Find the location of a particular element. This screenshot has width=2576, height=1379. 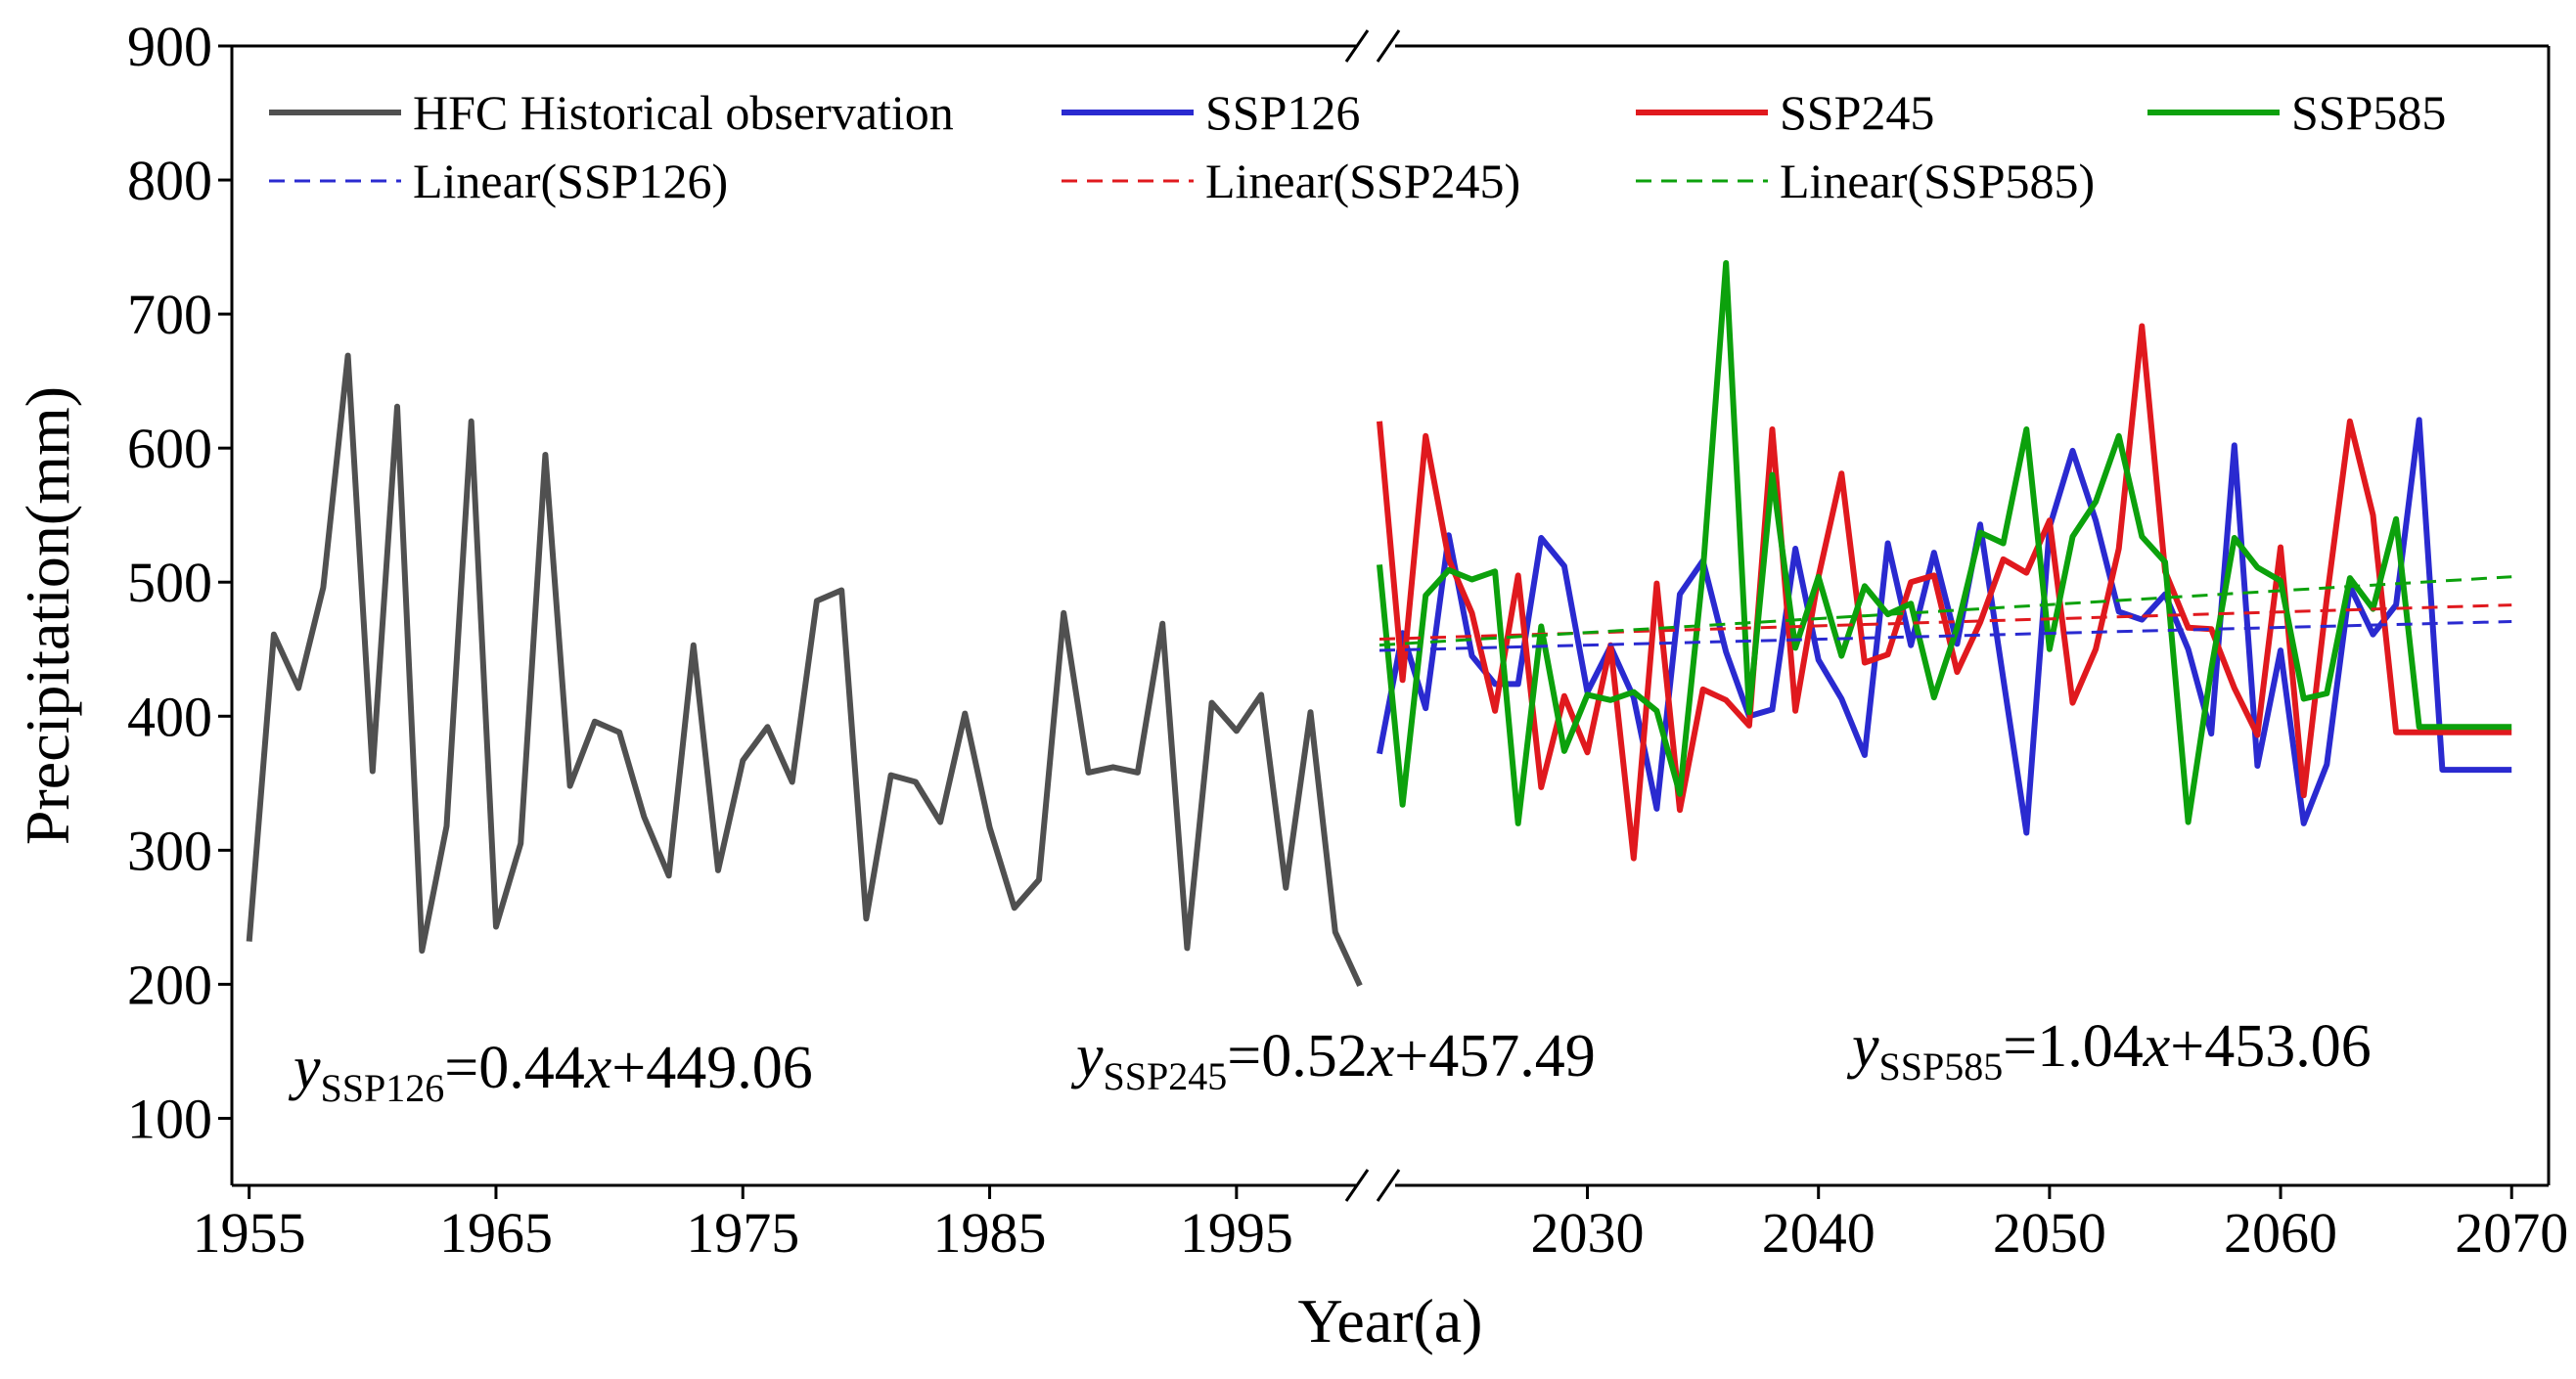

regression-equation: ySSP585=1.04x+453.06 is located at coordinates (2109, 1051).